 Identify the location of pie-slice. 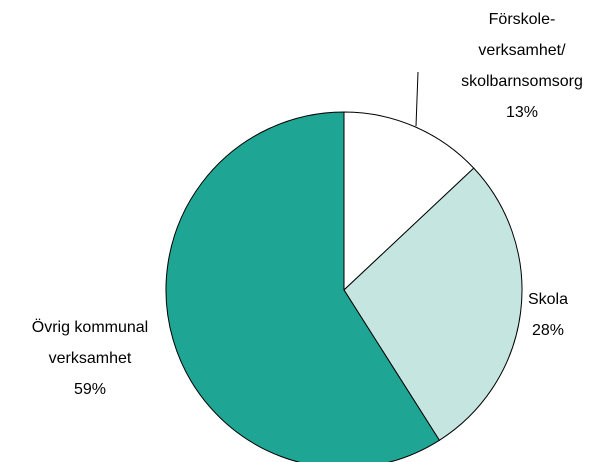
(409, 201).